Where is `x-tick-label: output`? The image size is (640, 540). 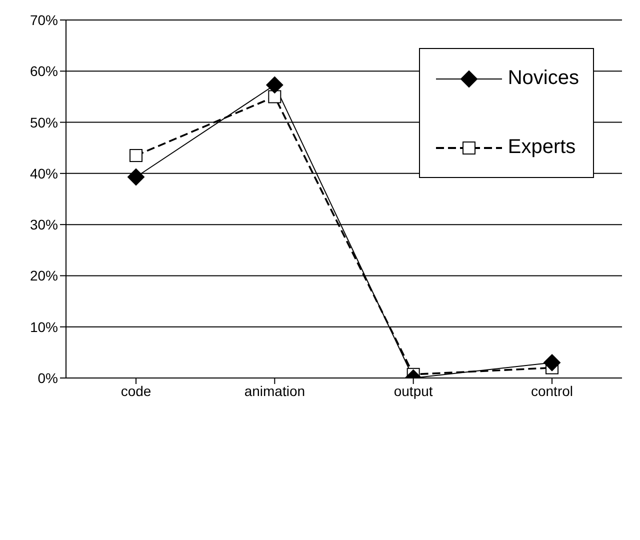
x-tick-label: output is located at coordinates (413, 390).